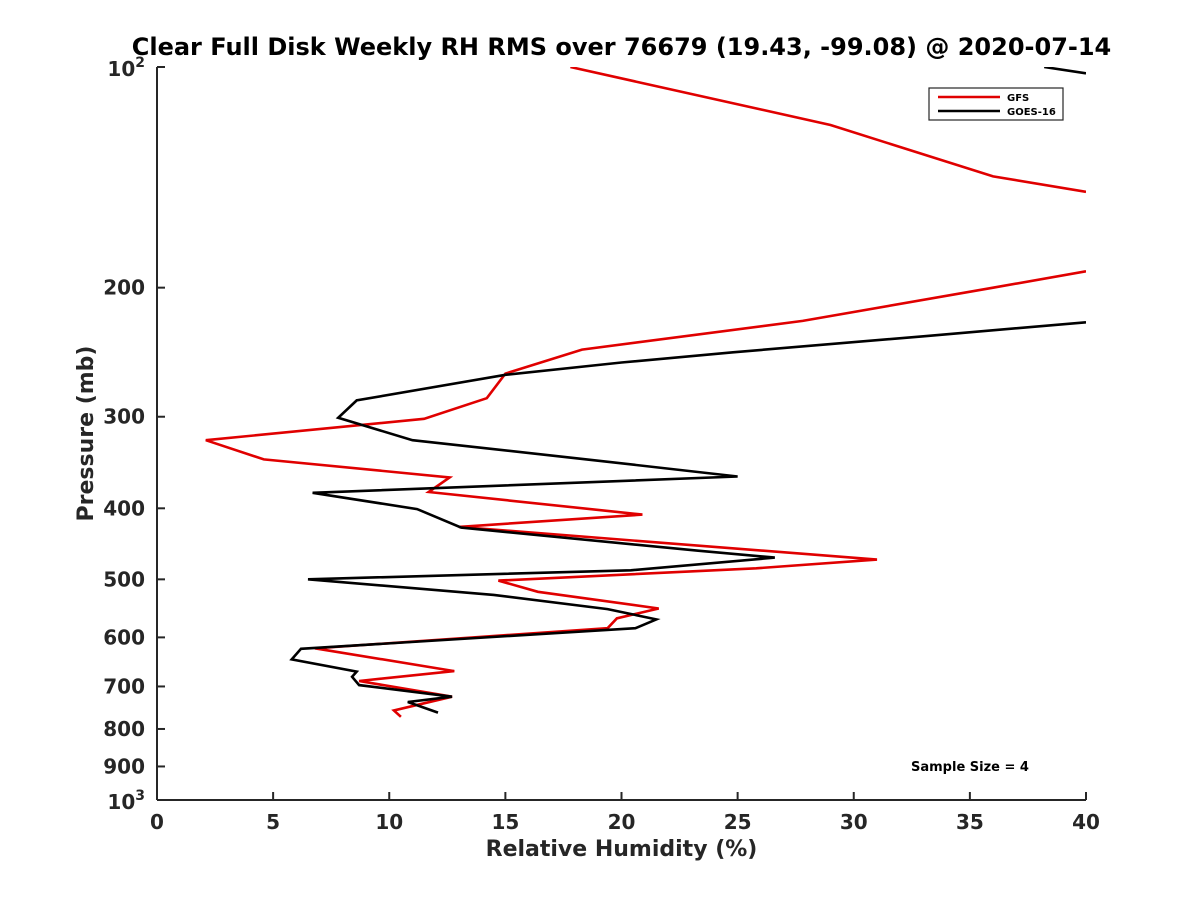 The height and width of the screenshot is (900, 1200). Describe the element at coordinates (389, 822) in the screenshot. I see `x-tick-label: 10` at that location.